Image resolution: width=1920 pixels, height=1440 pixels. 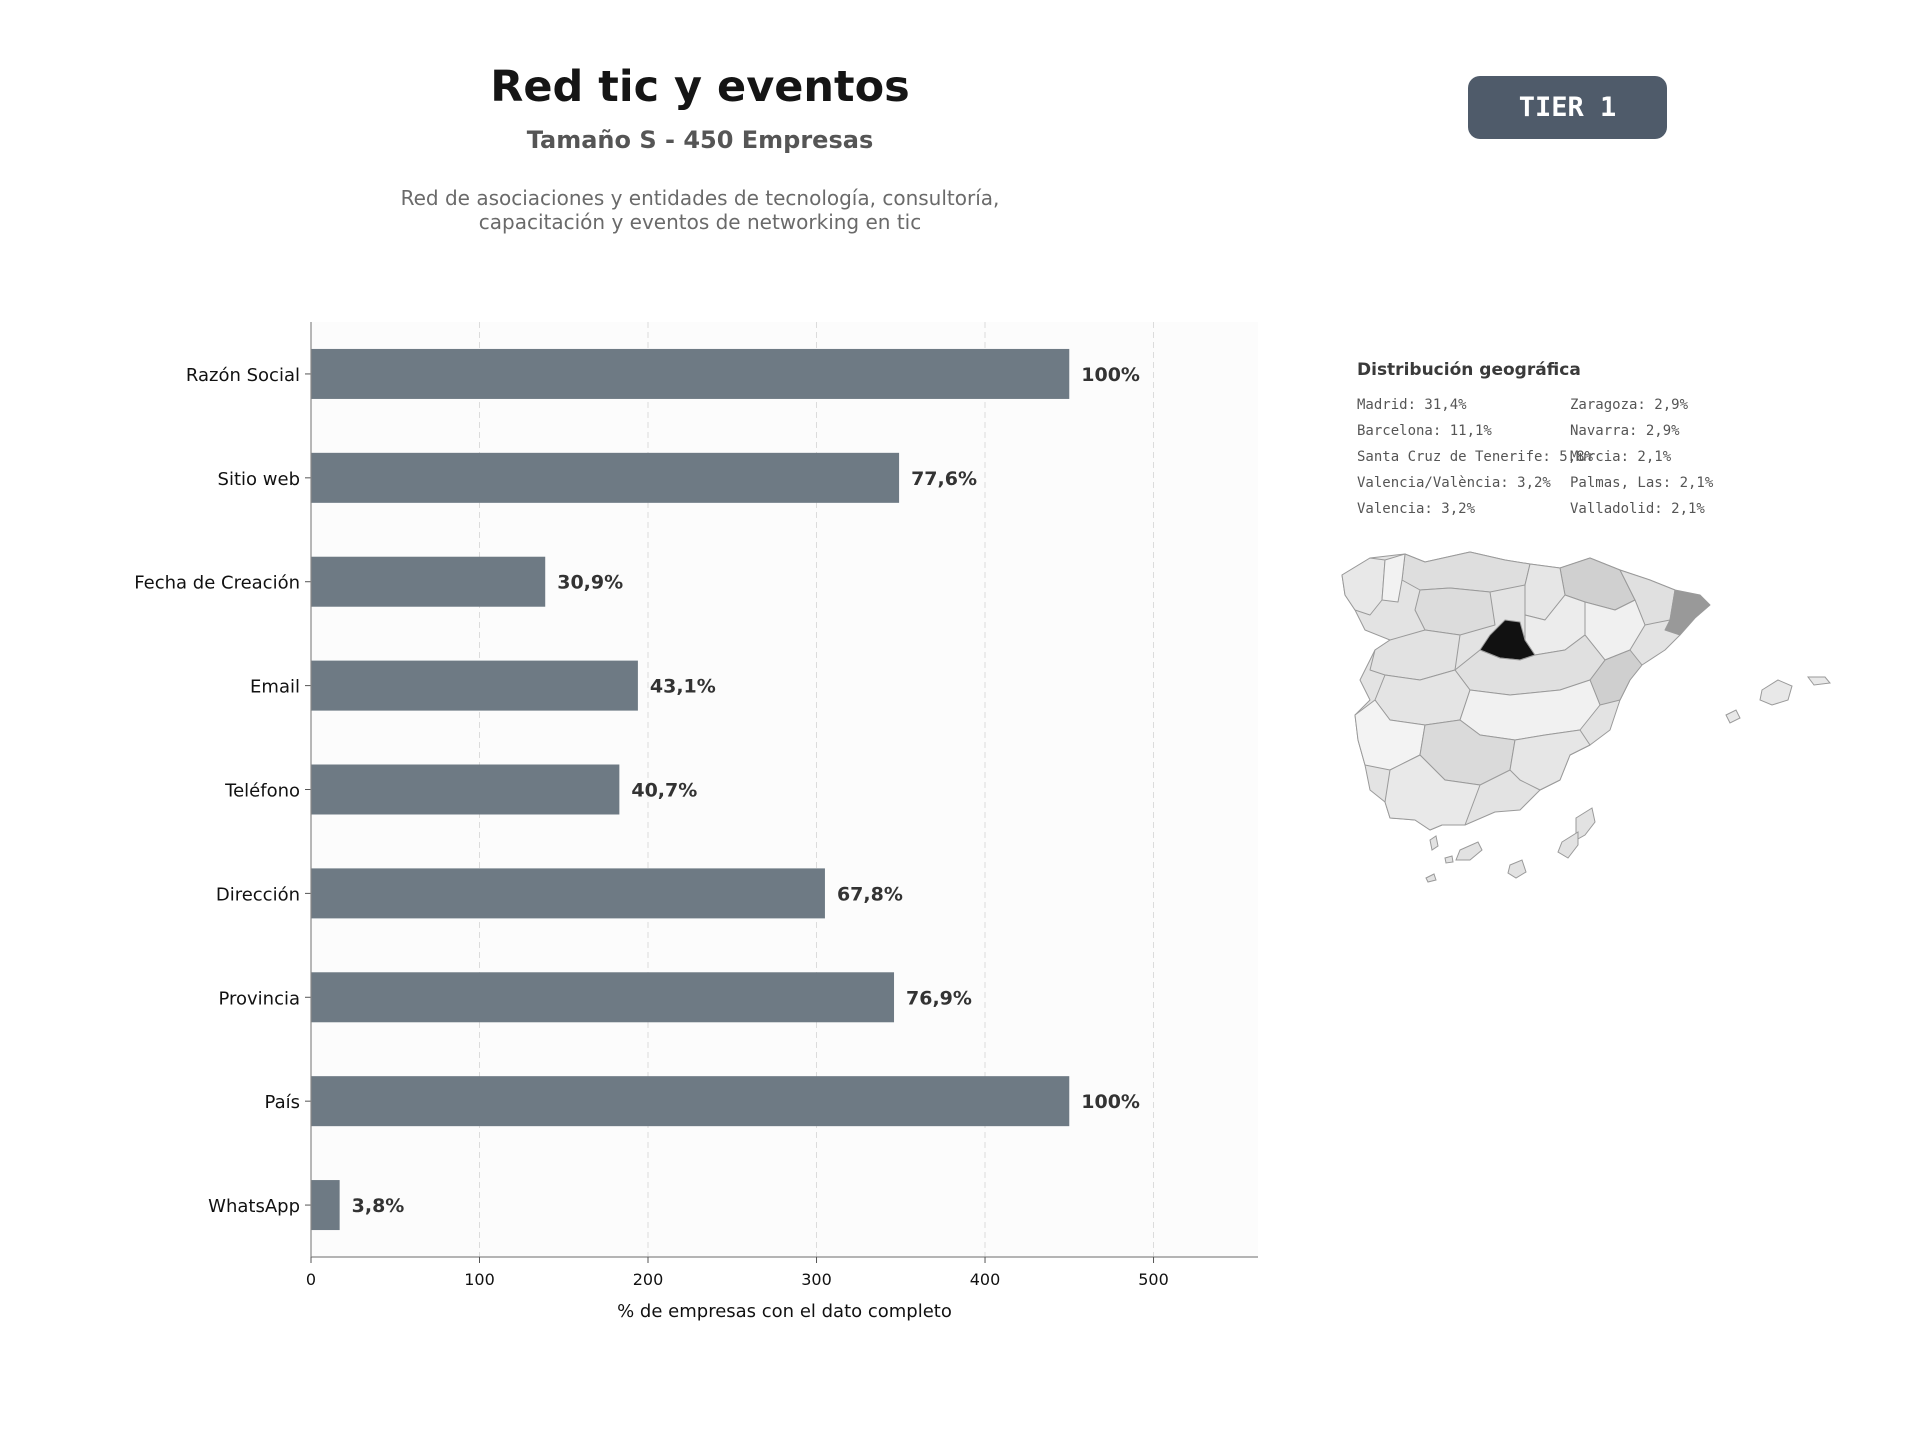 What do you see at coordinates (700, 140) in the screenshot?
I see `page-subtitle: Tamaño S - 450 Empresas` at bounding box center [700, 140].